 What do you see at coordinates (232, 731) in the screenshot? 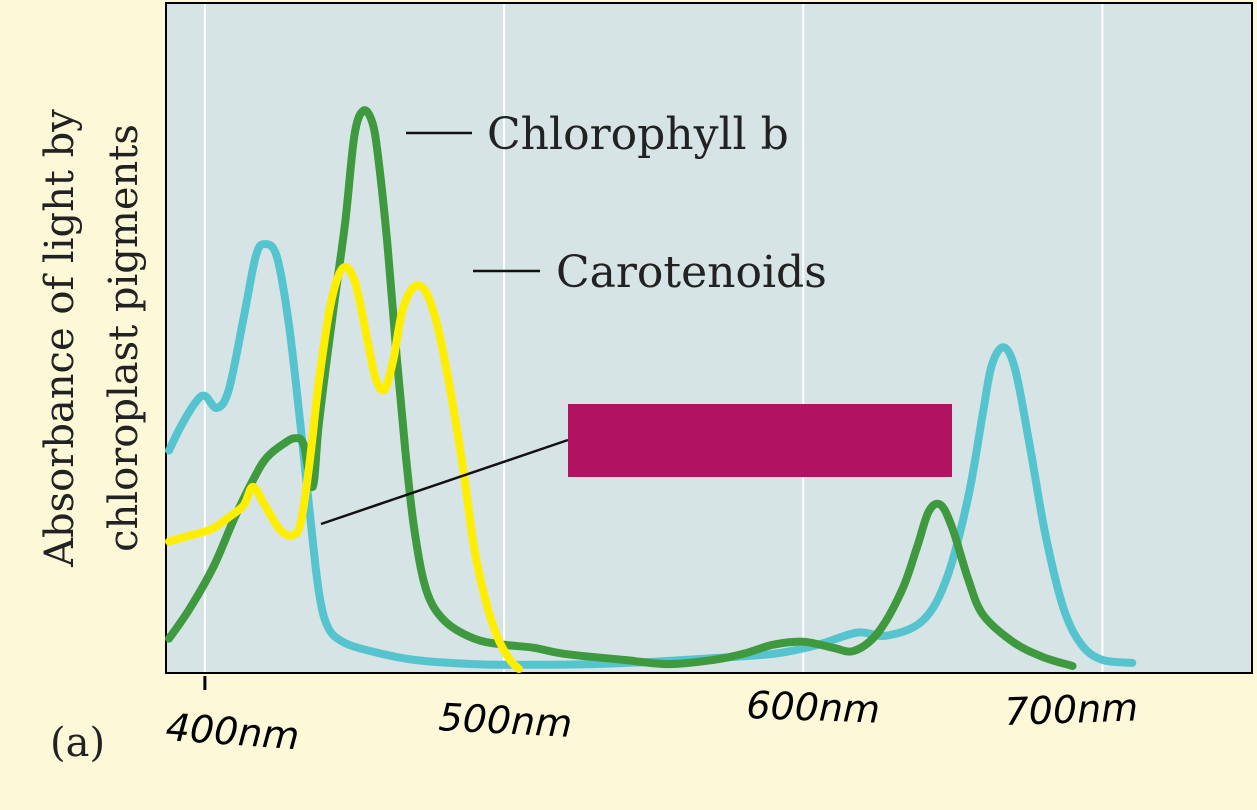
I see `x-tick-label-400: 400nm` at bounding box center [232, 731].